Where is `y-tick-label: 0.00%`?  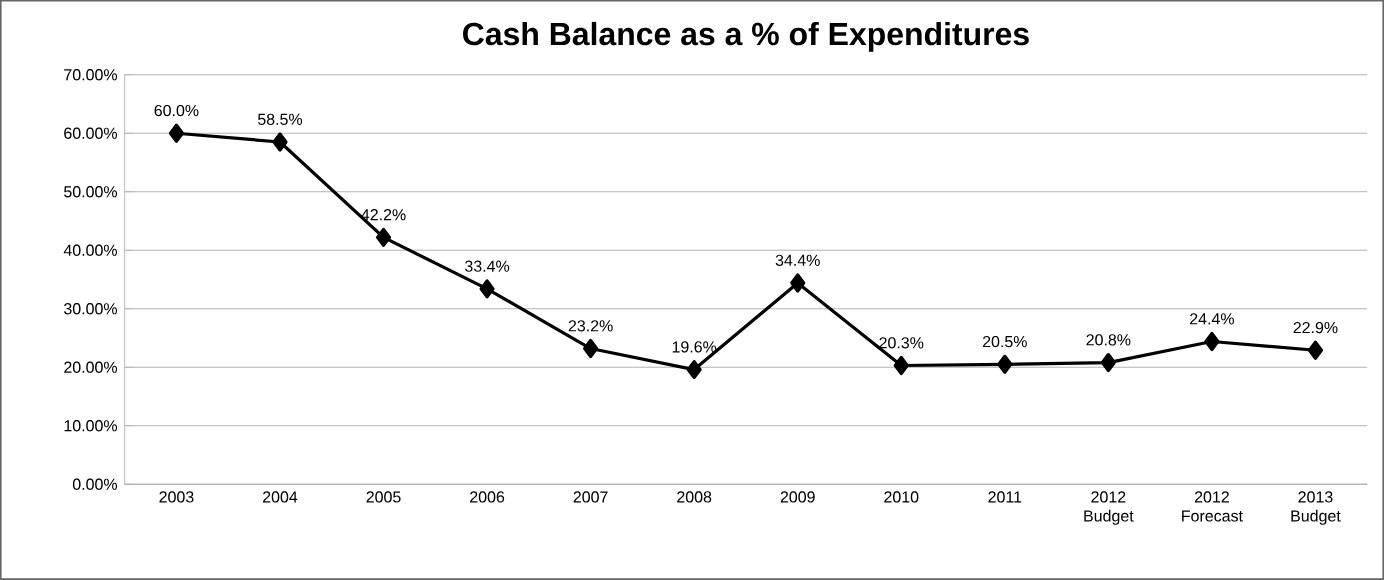
y-tick-label: 0.00% is located at coordinates (95, 484).